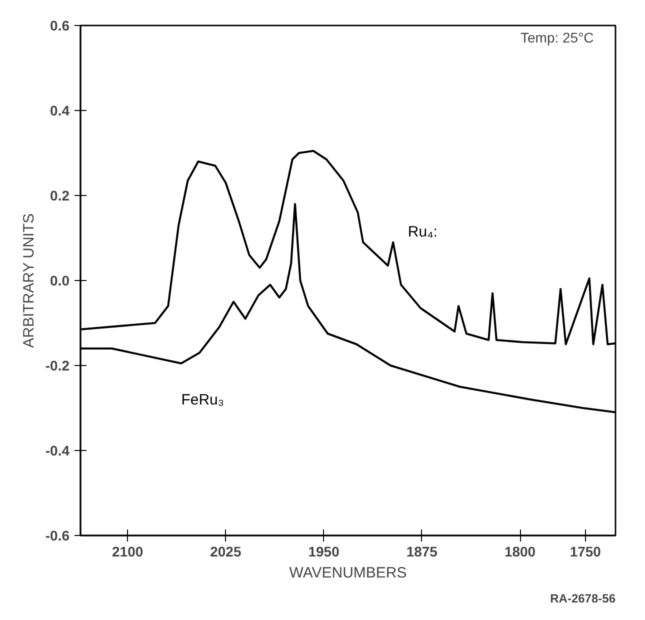 The height and width of the screenshot is (620, 645). What do you see at coordinates (557, 38) in the screenshot?
I see `annotation: Temp: 25°C` at bounding box center [557, 38].